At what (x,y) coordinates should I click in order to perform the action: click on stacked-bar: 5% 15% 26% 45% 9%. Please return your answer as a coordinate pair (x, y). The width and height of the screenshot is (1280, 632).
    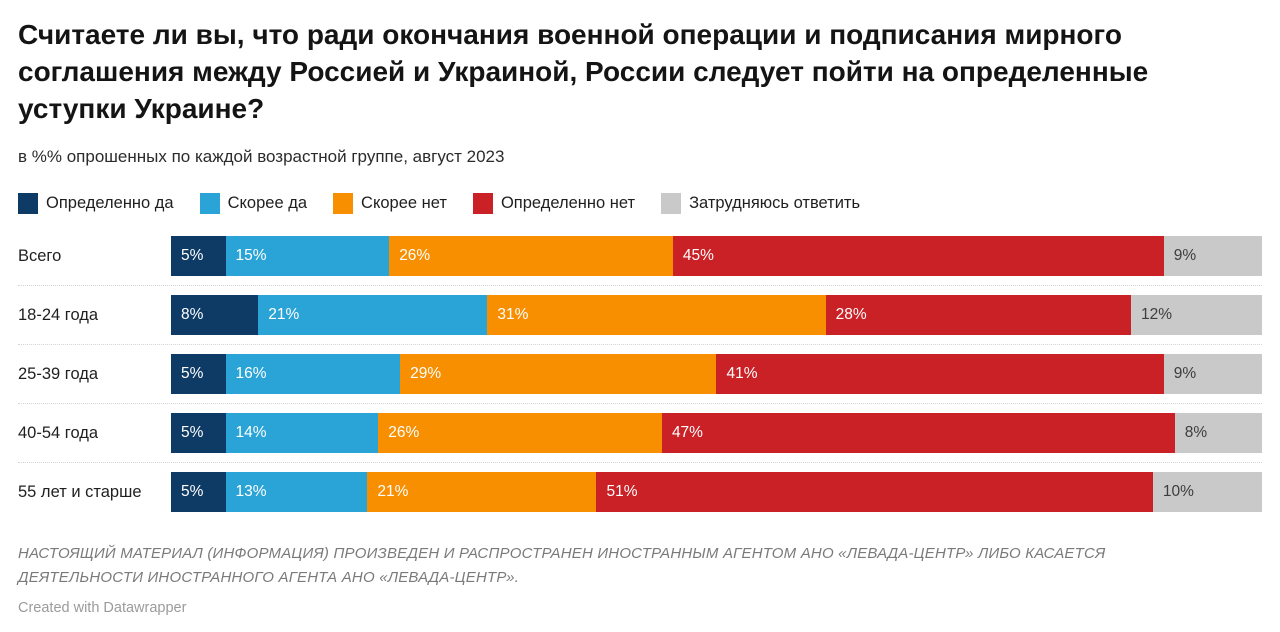
    Looking at the image, I should click on (716, 256).